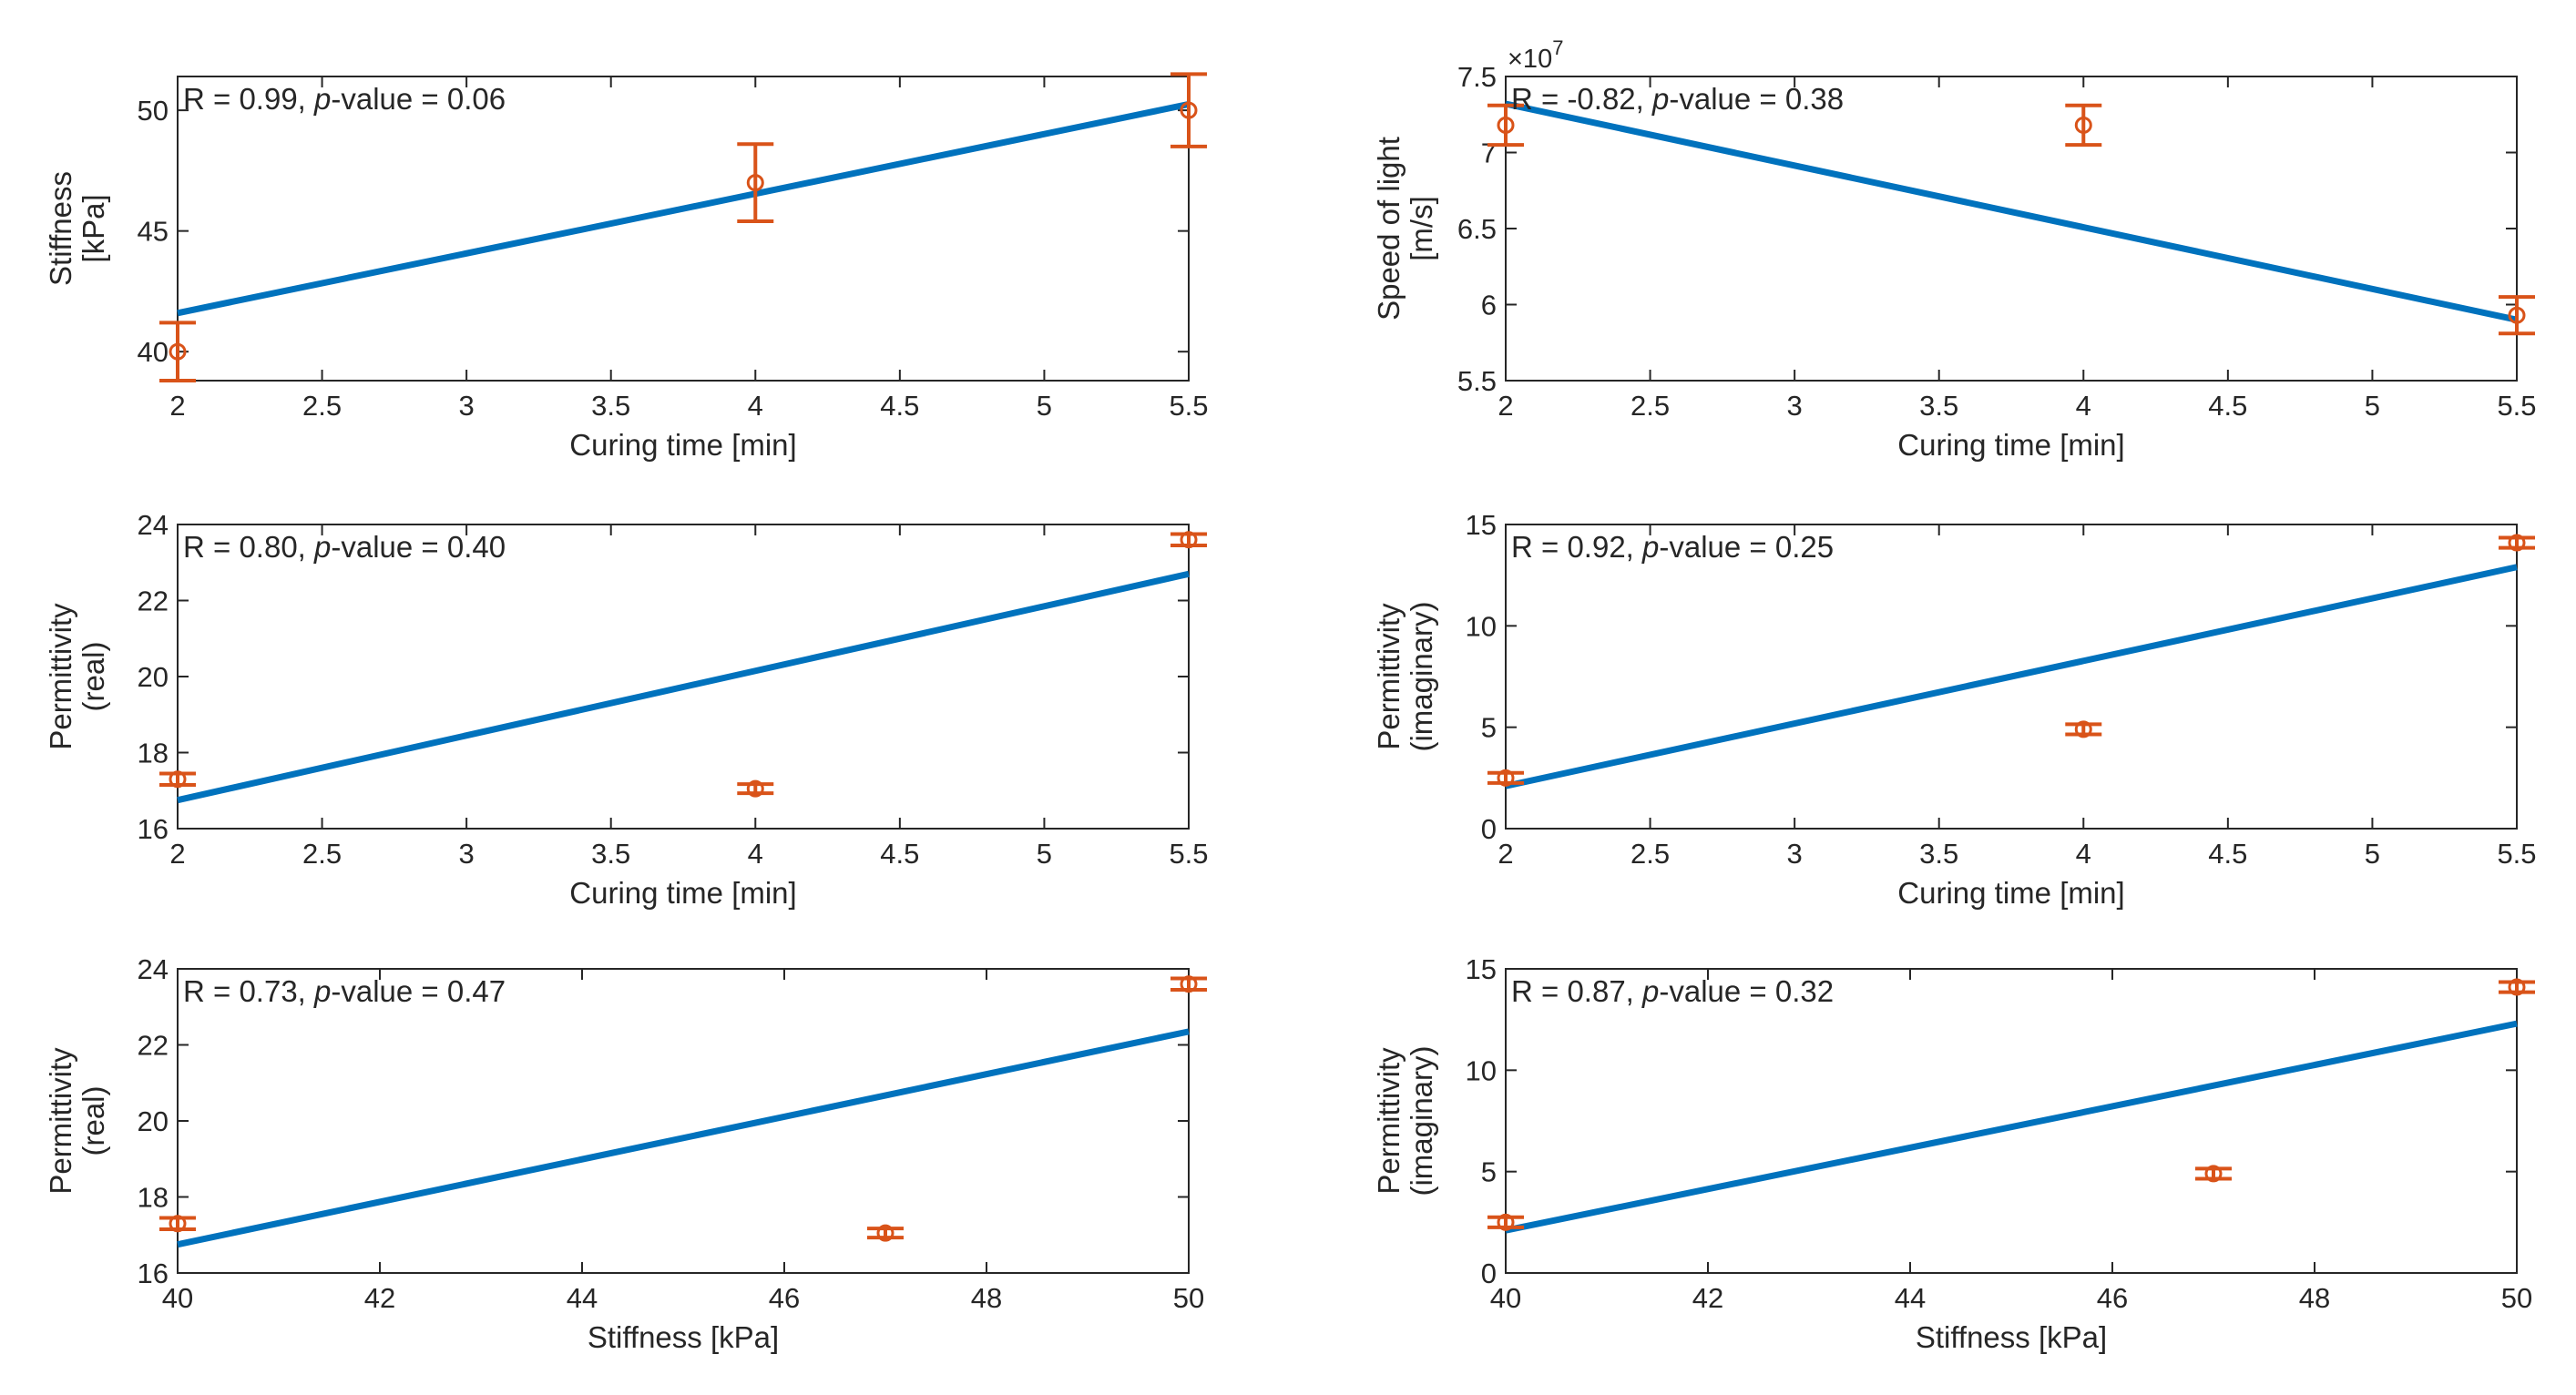  What do you see at coordinates (1481, 626) in the screenshot?
I see `y-tick-label: 10` at bounding box center [1481, 626].